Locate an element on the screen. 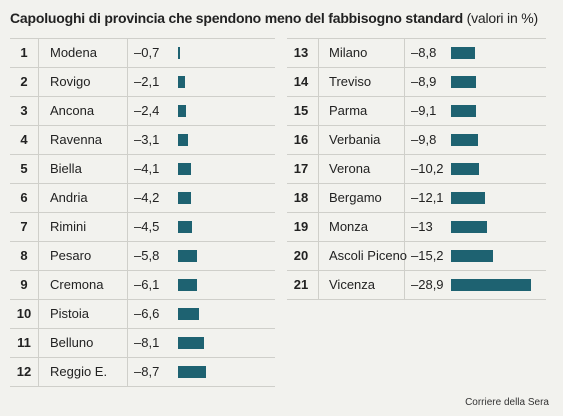  value-label: –3,1 is located at coordinates (147, 139).